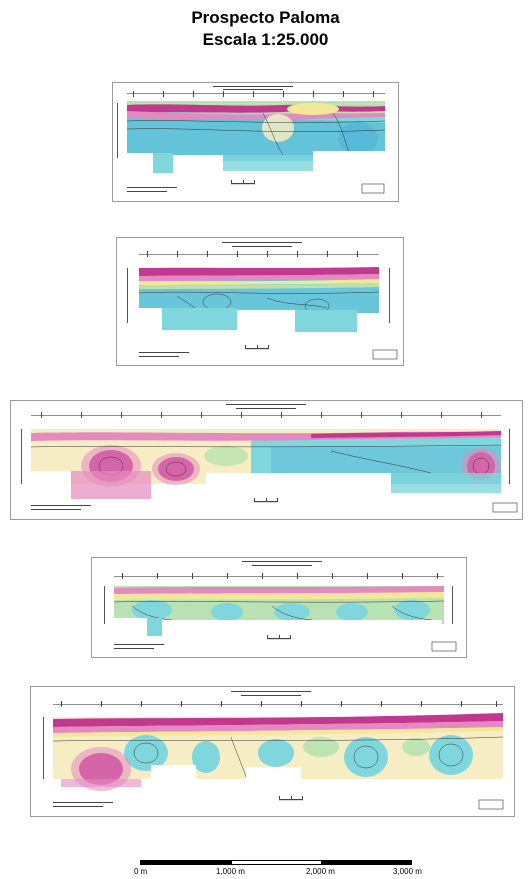  What do you see at coordinates (230, 871) in the screenshot?
I see `scale-label-1000: 1,000 m` at bounding box center [230, 871].